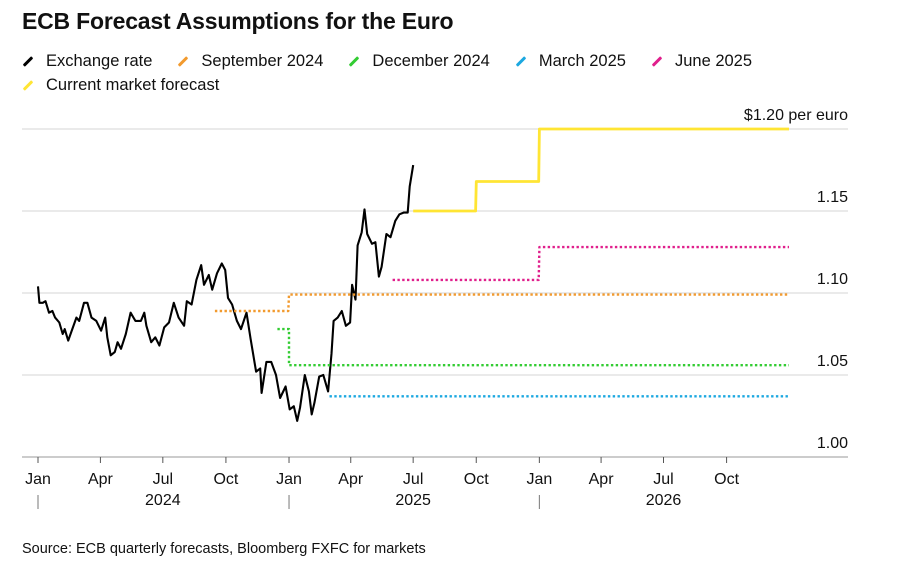 The height and width of the screenshot is (576, 900). Describe the element at coordinates (533, 347) in the screenshot. I see `series-line-december-2024` at that location.